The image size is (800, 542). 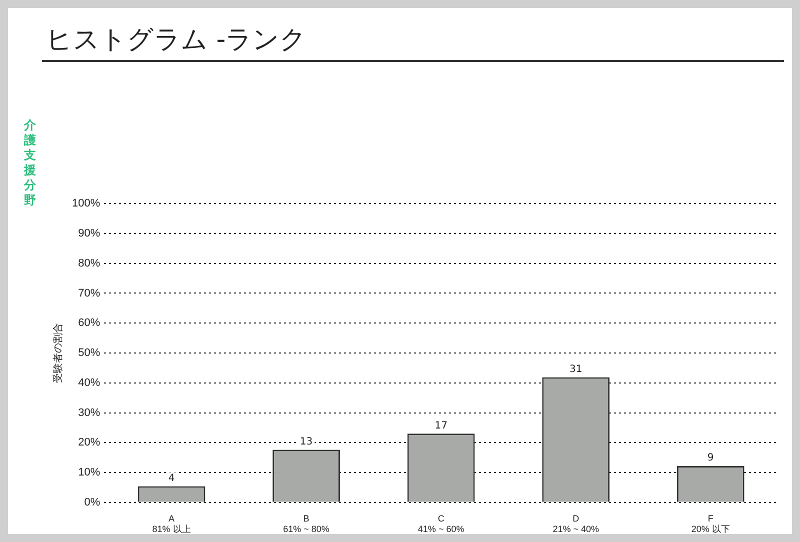 I want to click on chart-title: ヒストグラム -ランク, so click(x=176, y=40).